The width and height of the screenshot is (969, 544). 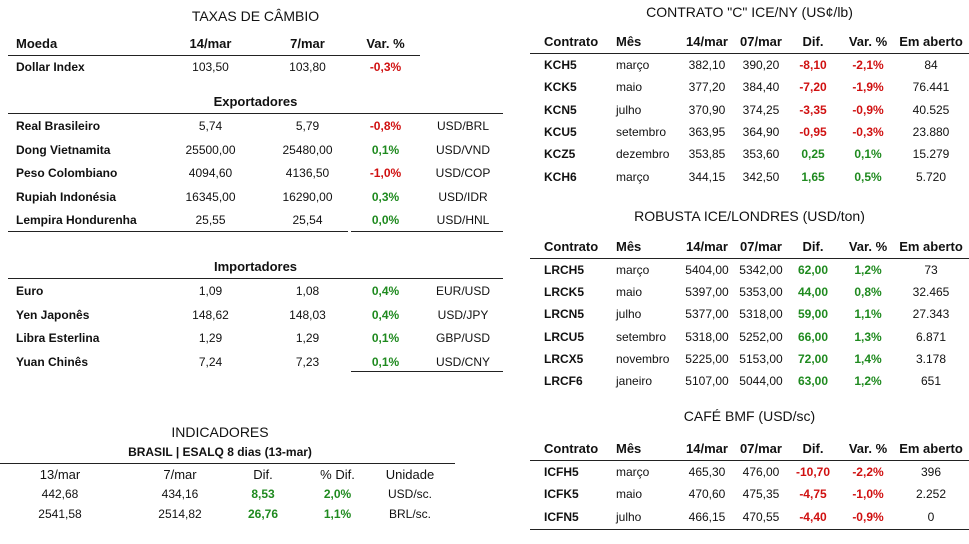 I want to click on importadore-row: Yen Japonês 148,62 148,03 0,4% USD/JPY, so click(x=255, y=315).